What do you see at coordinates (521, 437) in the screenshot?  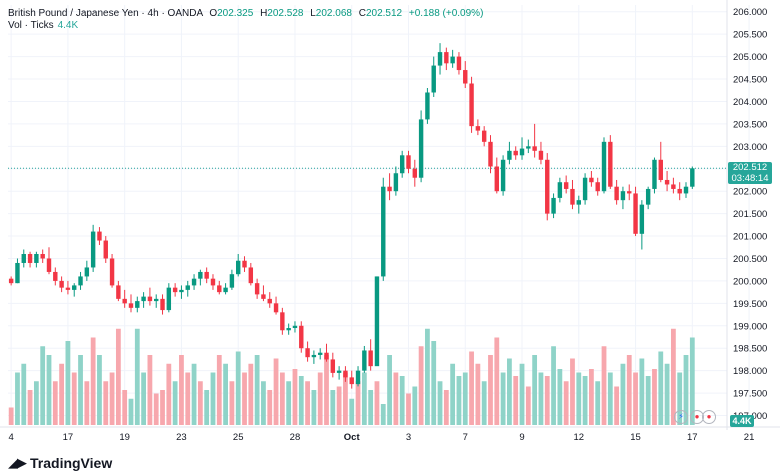 I see `x-tick-label: 9` at bounding box center [521, 437].